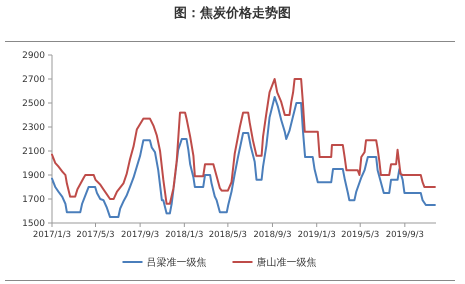  What do you see at coordinates (184, 235) in the screenshot?
I see `x-tick-label: 2018/1/3` at bounding box center [184, 235].